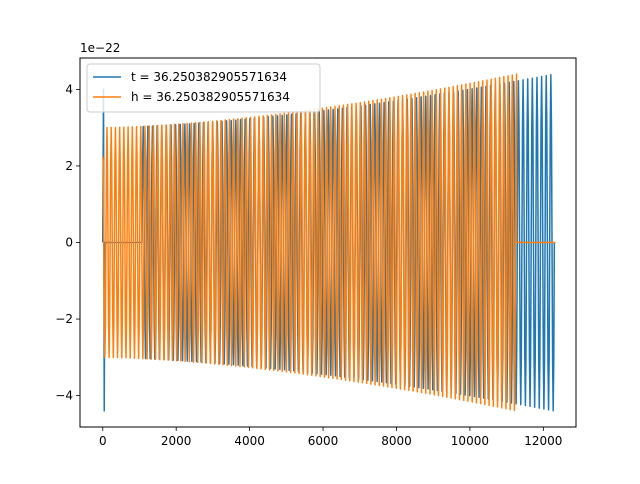 Image resolution: width=640 pixels, height=484 pixels. Describe the element at coordinates (64, 396) in the screenshot. I see `y-tick-label: −4` at that location.